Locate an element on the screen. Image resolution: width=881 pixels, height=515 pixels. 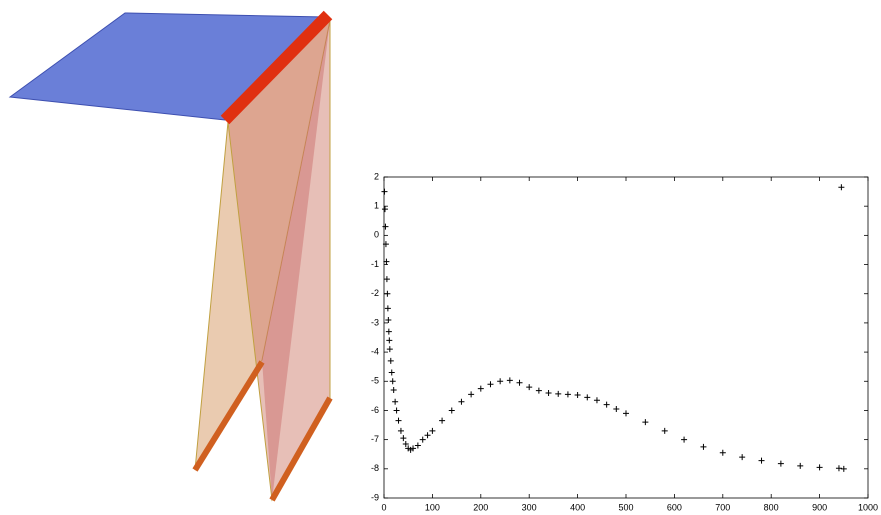
x-tick-label: 500 is located at coordinates (625, 507).